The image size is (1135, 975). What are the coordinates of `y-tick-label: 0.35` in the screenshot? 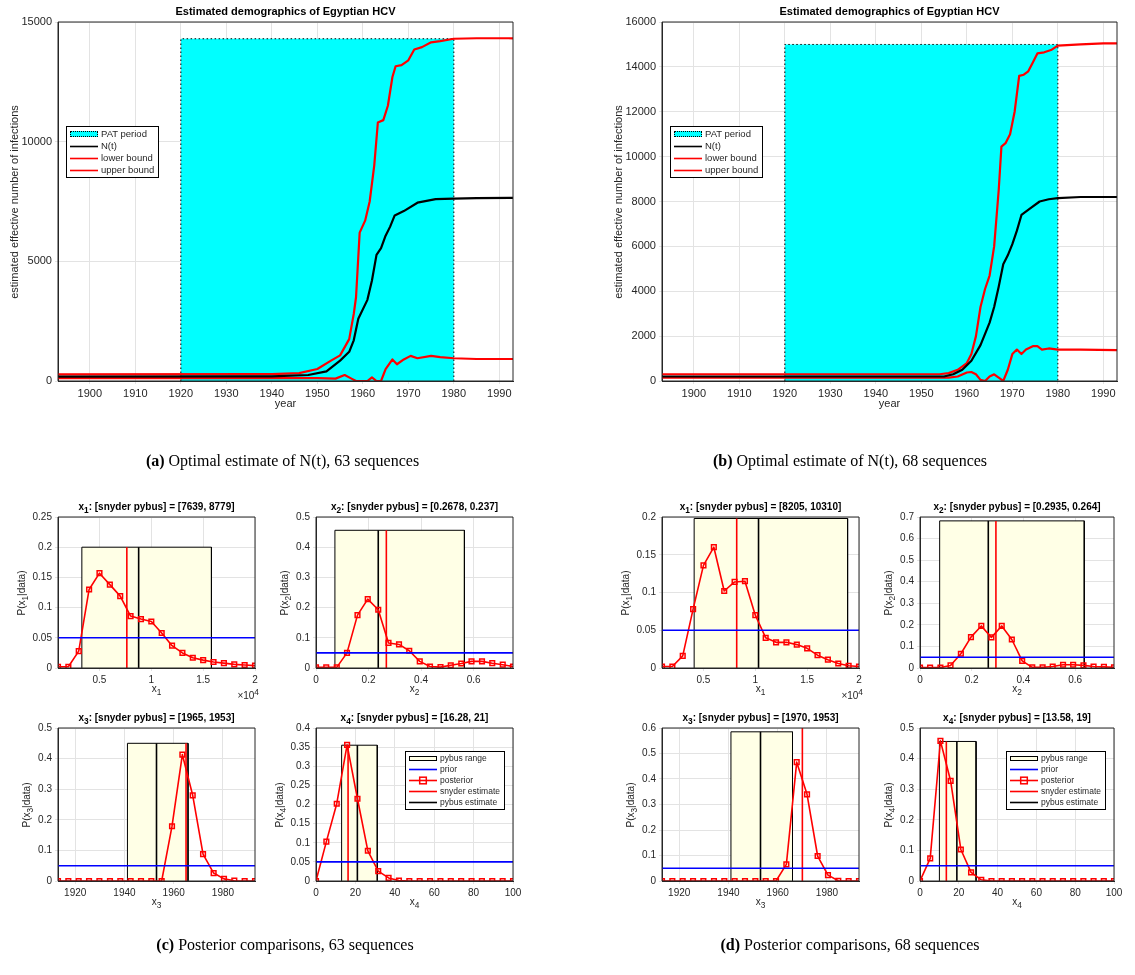 It's located at (300, 746).